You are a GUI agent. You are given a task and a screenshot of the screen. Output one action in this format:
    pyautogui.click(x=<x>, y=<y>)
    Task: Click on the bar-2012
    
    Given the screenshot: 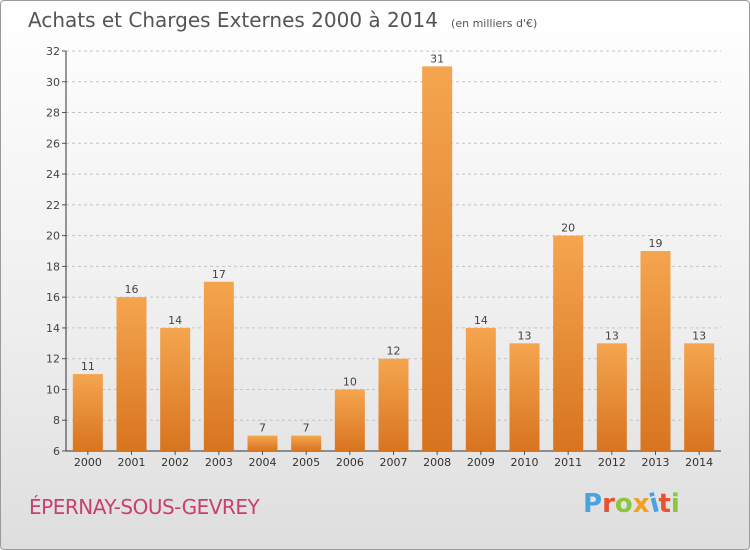 What is the action you would take?
    pyautogui.click(x=611, y=397)
    